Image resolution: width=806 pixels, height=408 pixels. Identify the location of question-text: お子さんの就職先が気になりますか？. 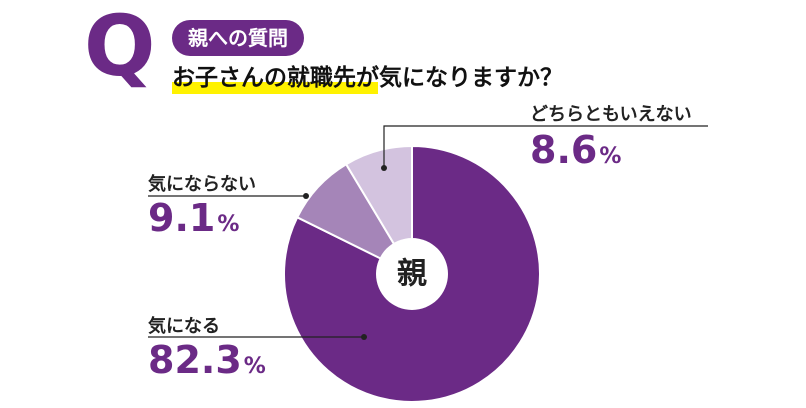
(367, 78).